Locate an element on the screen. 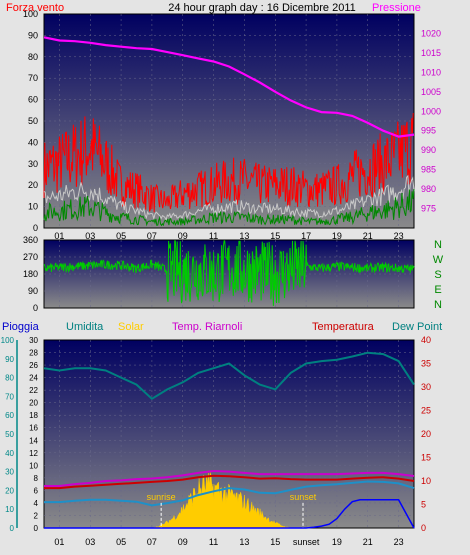 This screenshot has height=555, width=470. rain-tick-label: 100 is located at coordinates (8, 340).